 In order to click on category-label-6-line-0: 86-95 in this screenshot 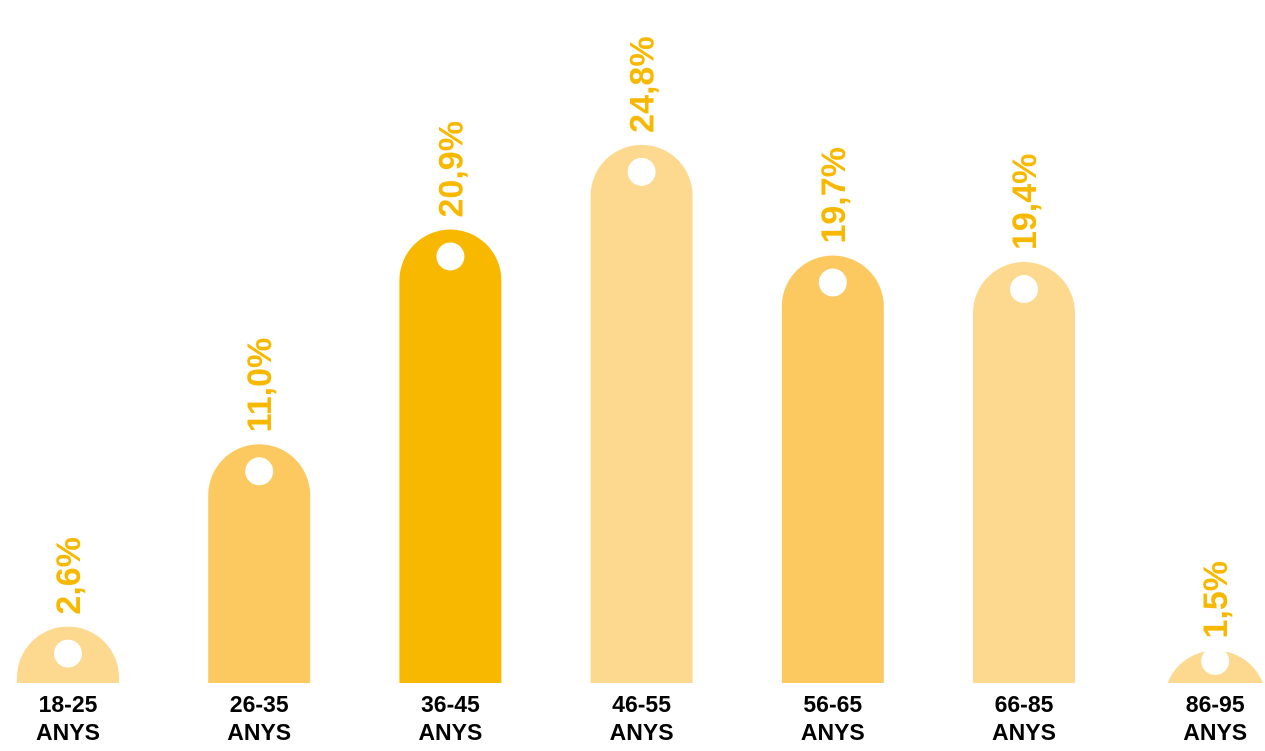, I will do `click(1215, 704)`.